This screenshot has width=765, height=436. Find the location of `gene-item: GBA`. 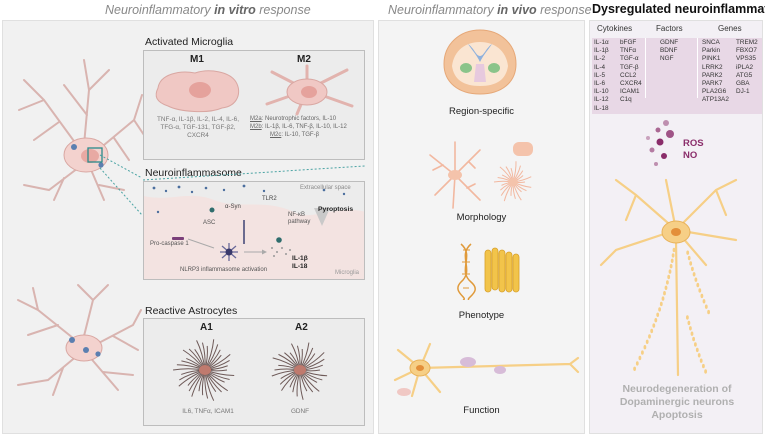

gene-item: GBA is located at coordinates (743, 84).